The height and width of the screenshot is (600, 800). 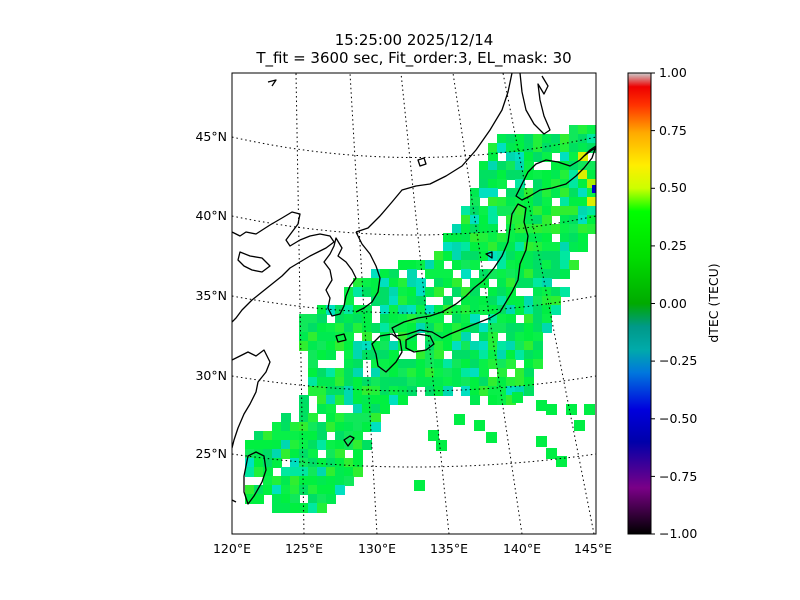 What do you see at coordinates (272, 83) in the screenshot?
I see `coast-north` at bounding box center [272, 83].